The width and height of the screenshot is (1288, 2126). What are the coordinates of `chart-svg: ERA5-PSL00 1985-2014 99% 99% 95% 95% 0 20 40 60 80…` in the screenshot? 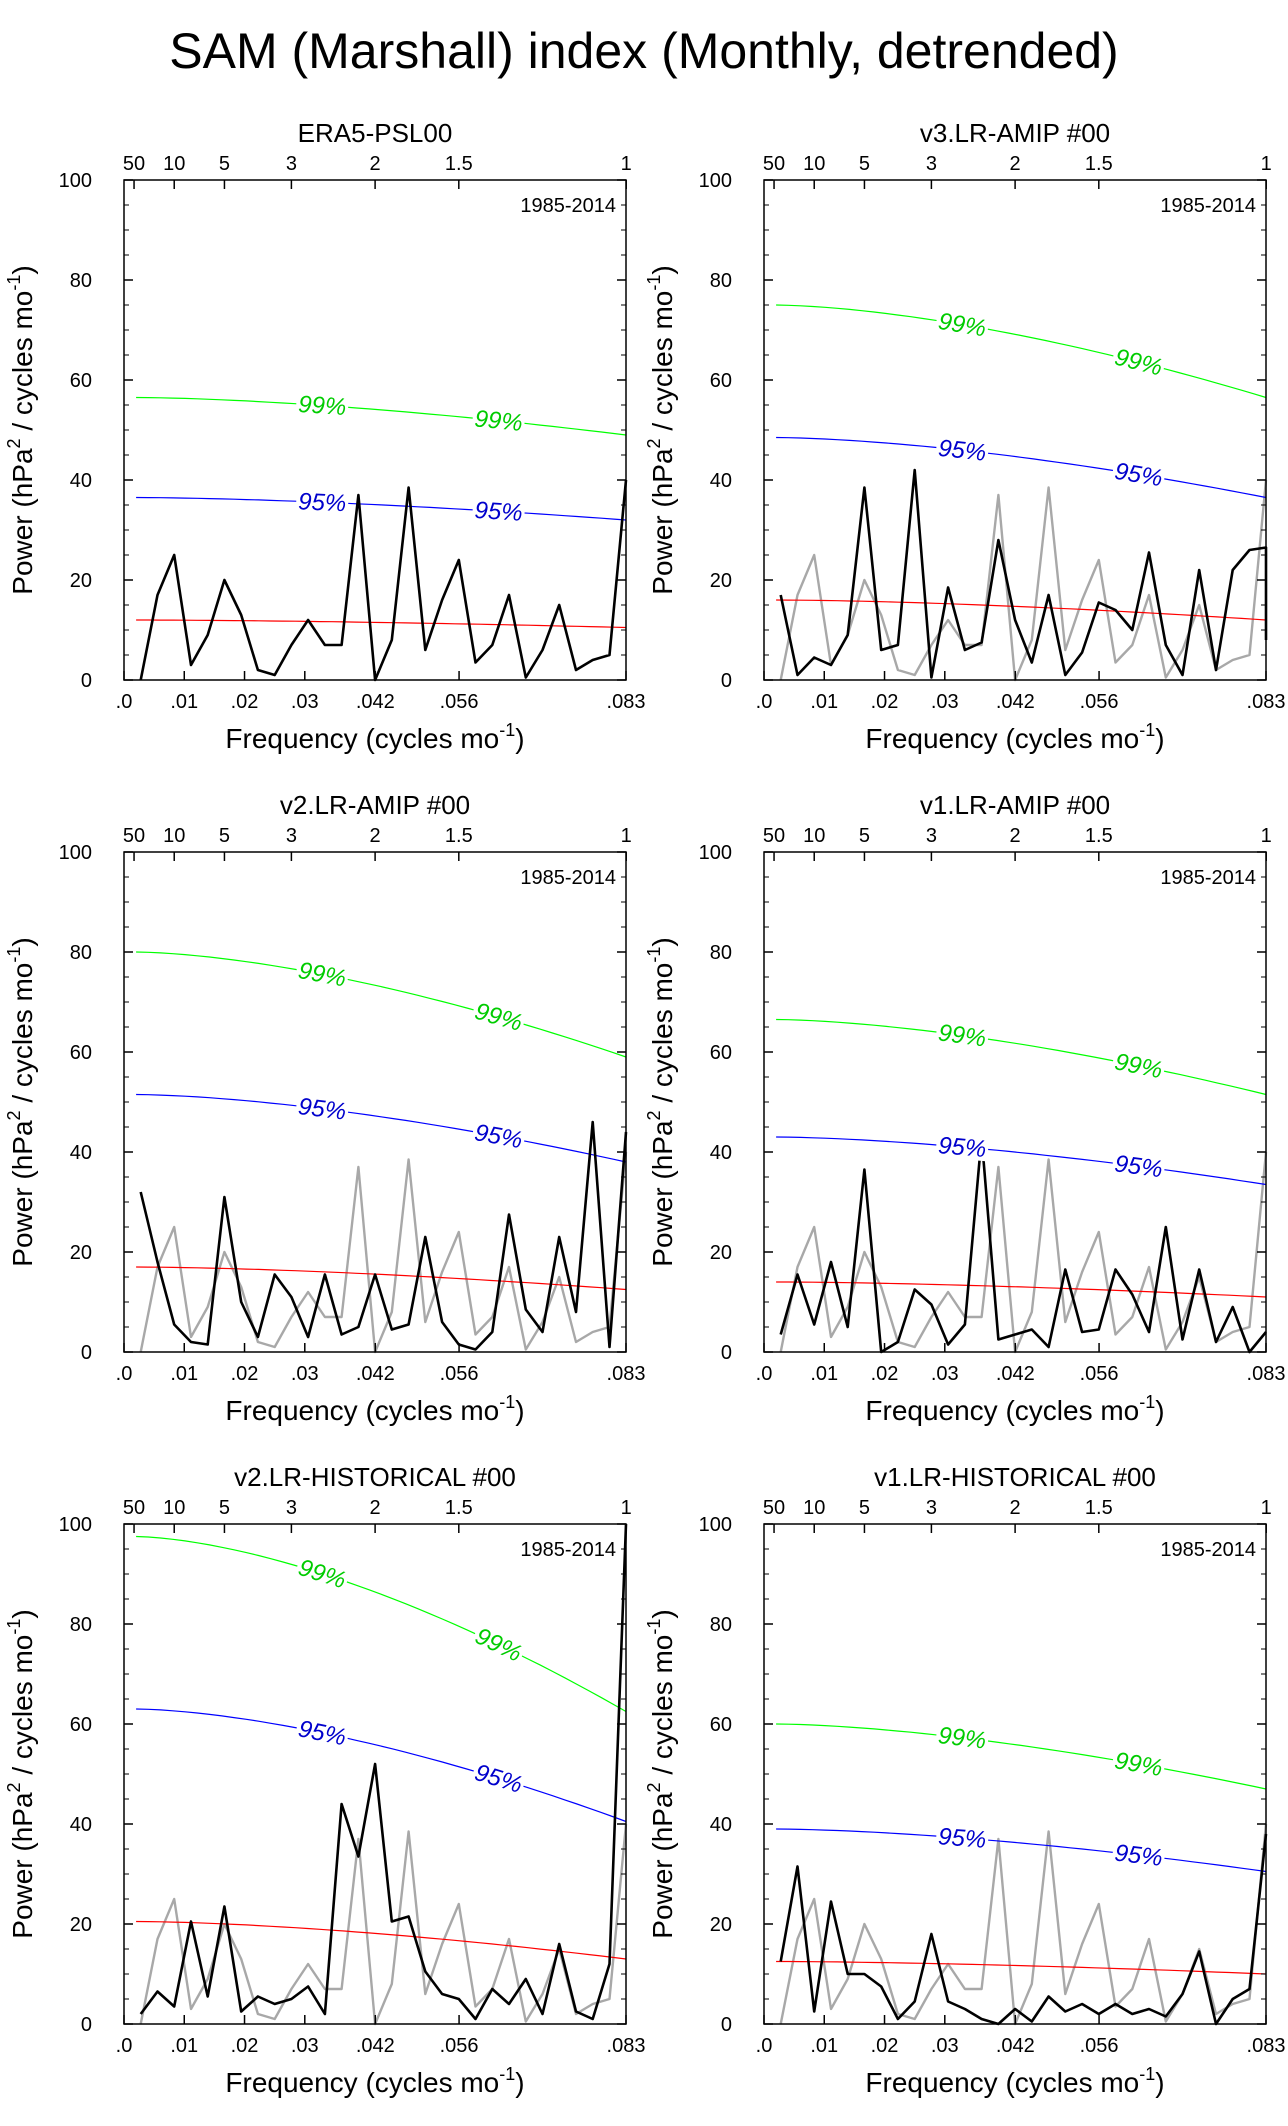 It's located at (325, 436).